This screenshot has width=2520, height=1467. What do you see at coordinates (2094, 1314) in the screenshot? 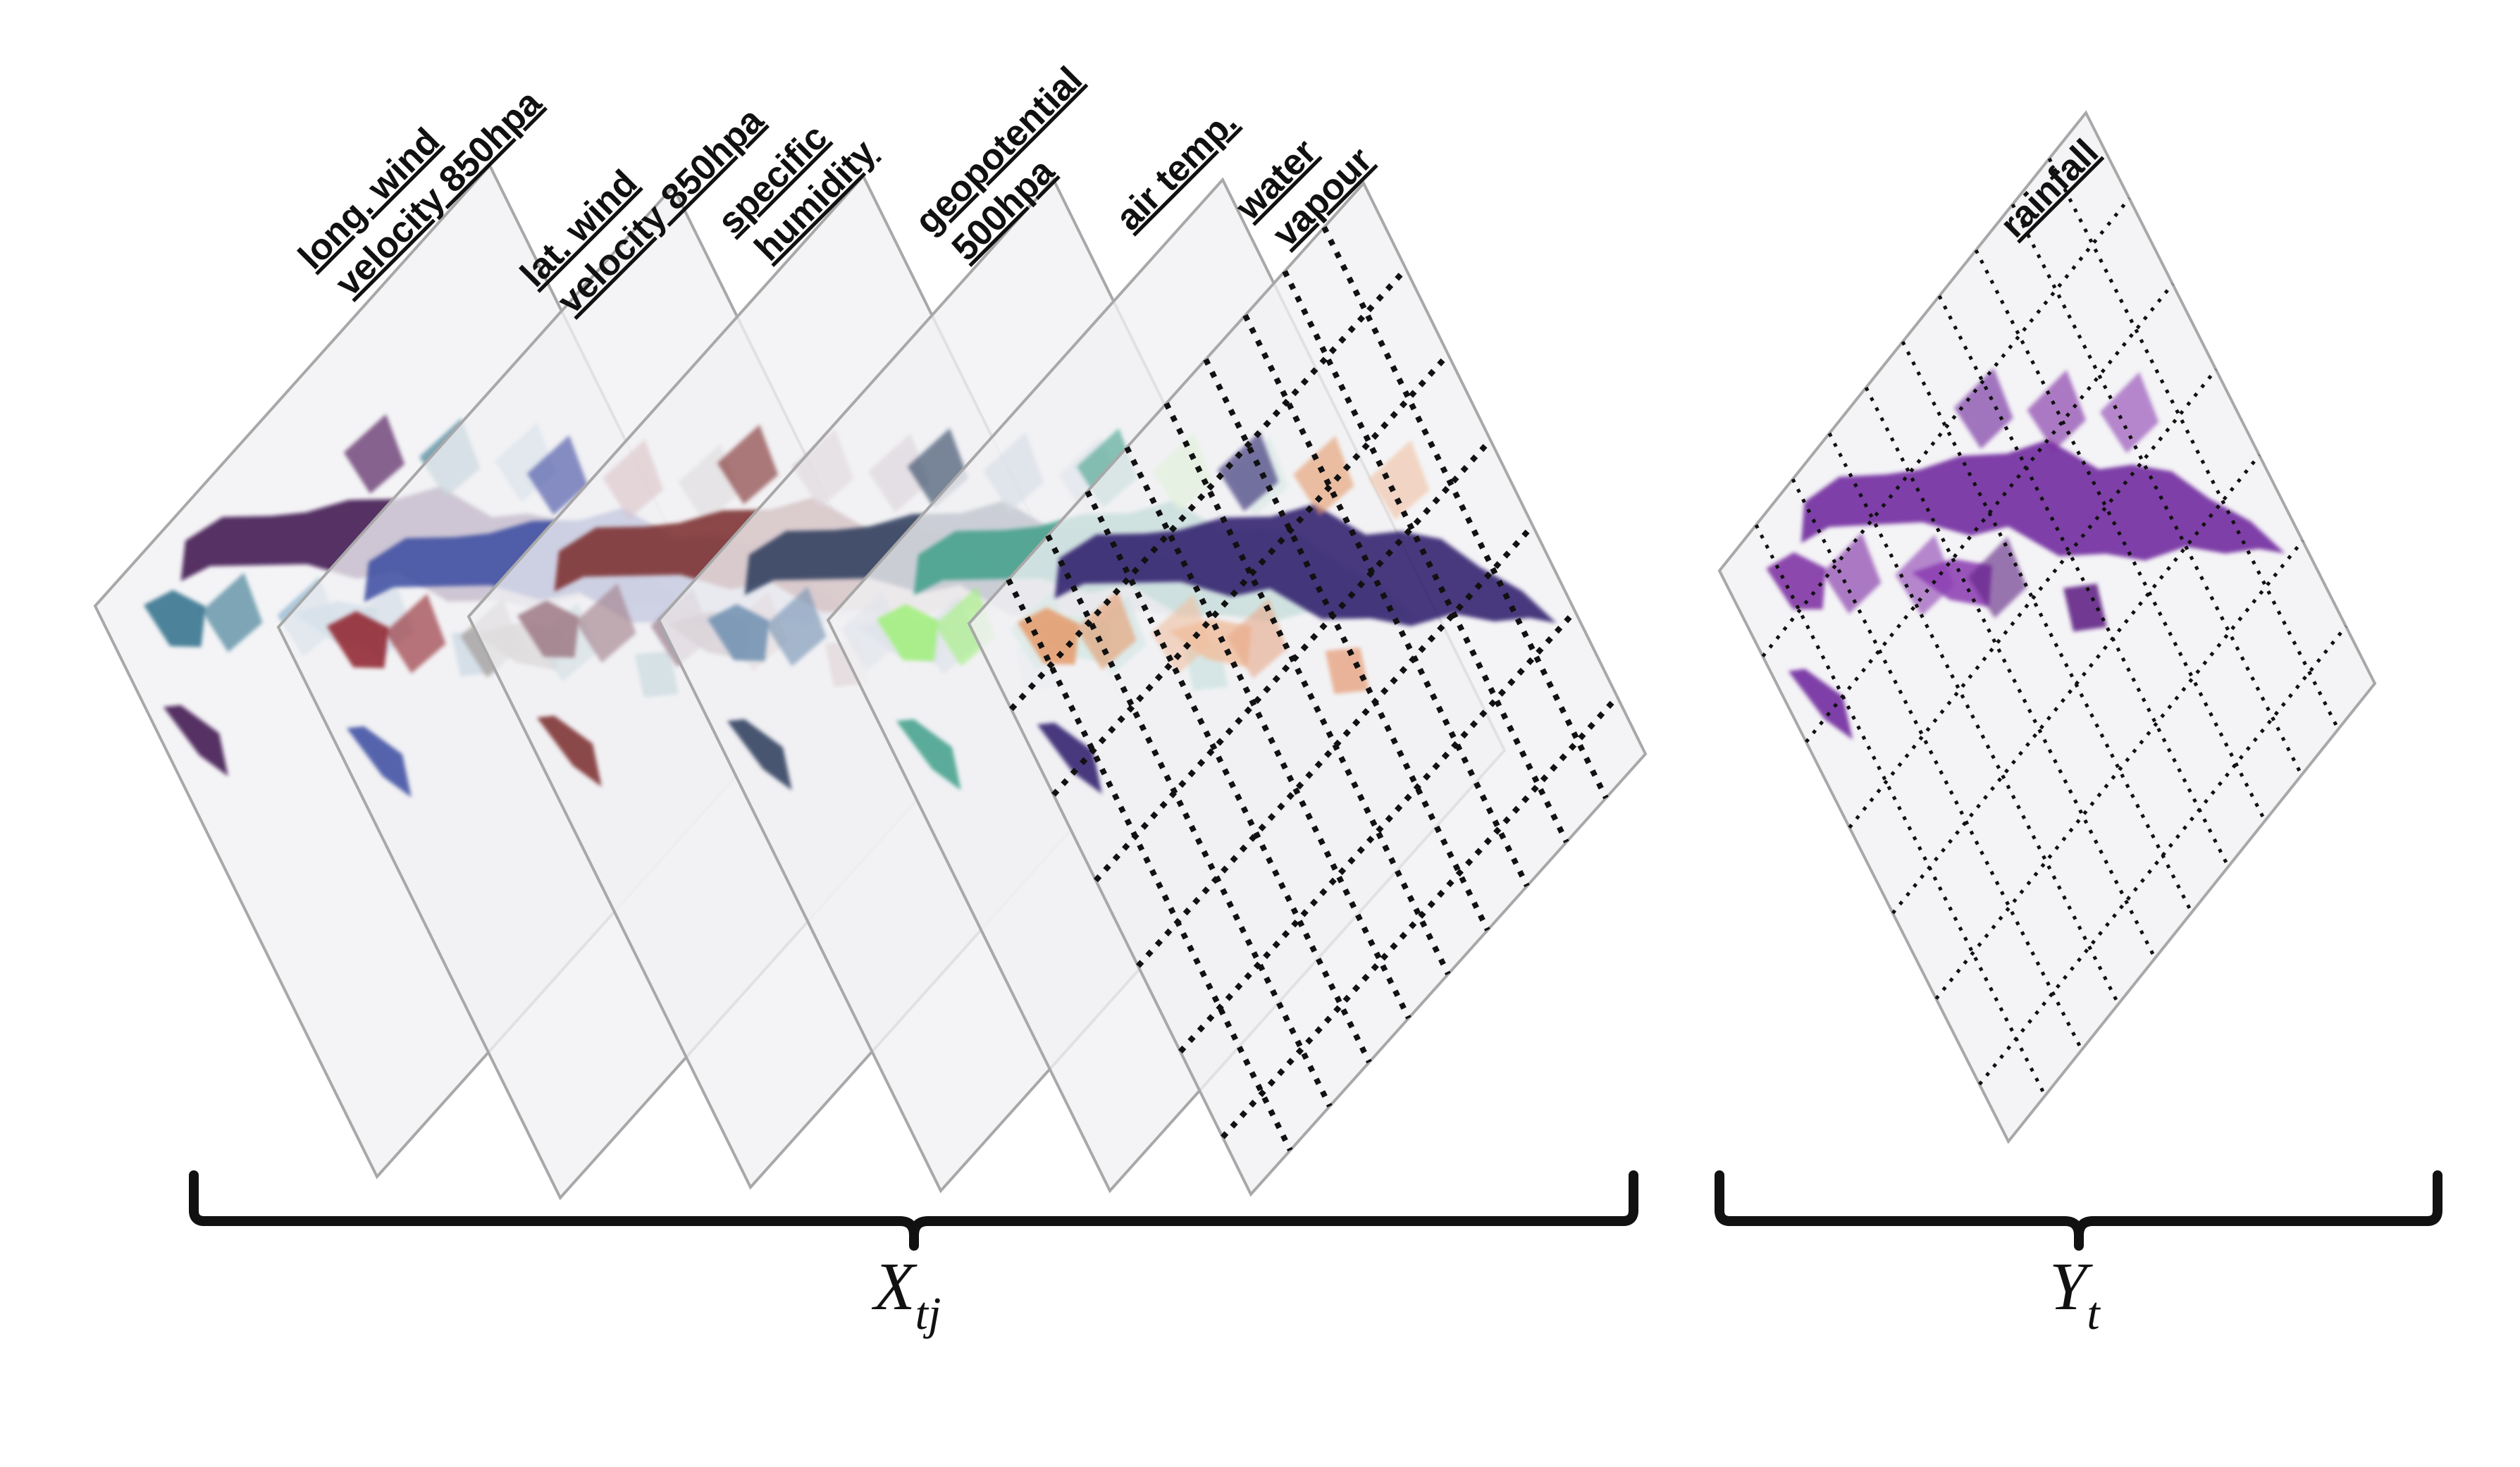
I see `output-symbol-subscript: t` at bounding box center [2094, 1314].